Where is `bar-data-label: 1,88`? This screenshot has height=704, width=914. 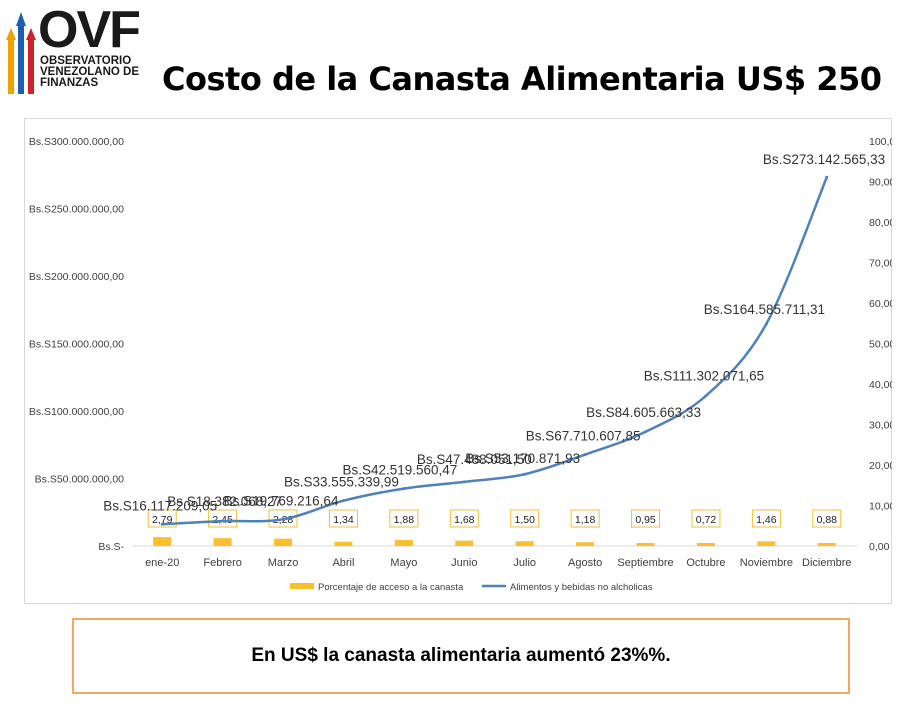 bar-data-label: 1,88 is located at coordinates (404, 520).